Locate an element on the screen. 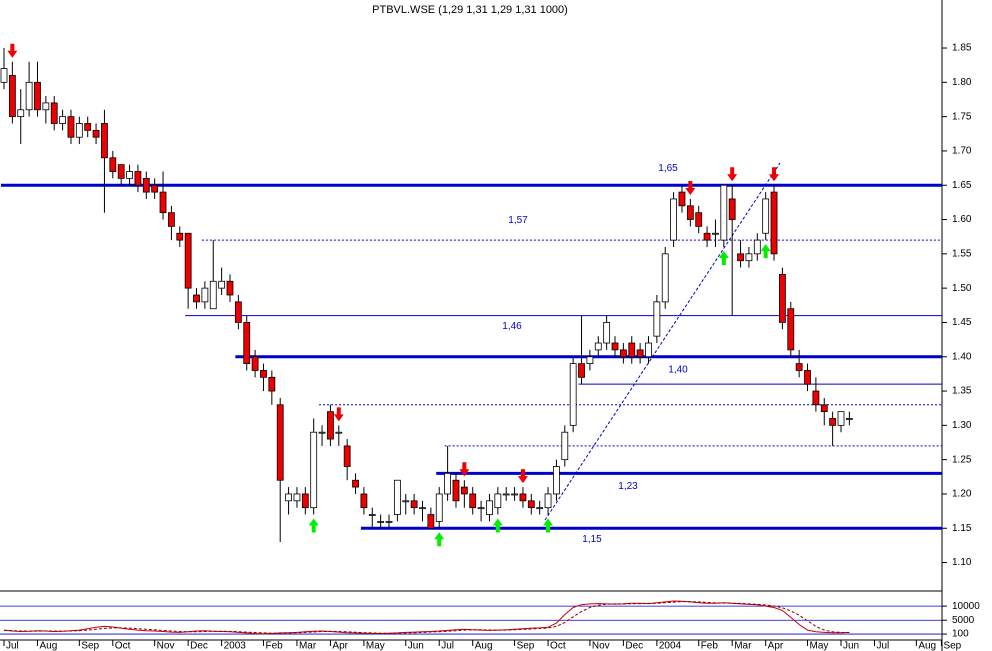  level-label: 1,23 is located at coordinates (628, 486).